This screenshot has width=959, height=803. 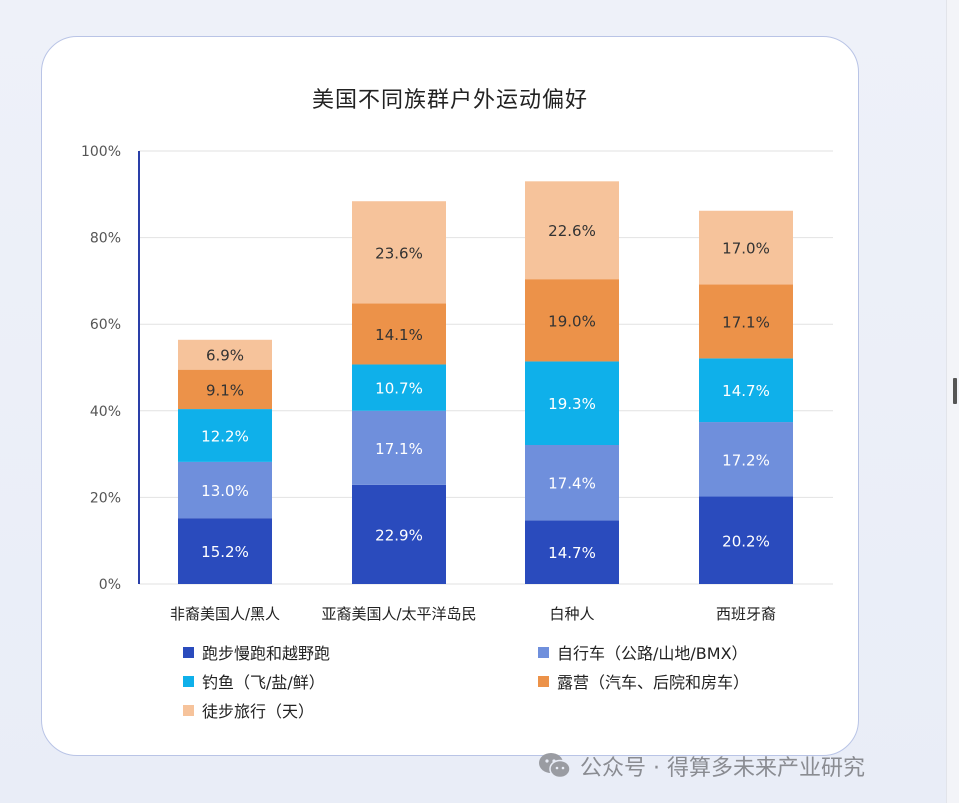 I want to click on data-label: 22.6%, so click(x=572, y=231).